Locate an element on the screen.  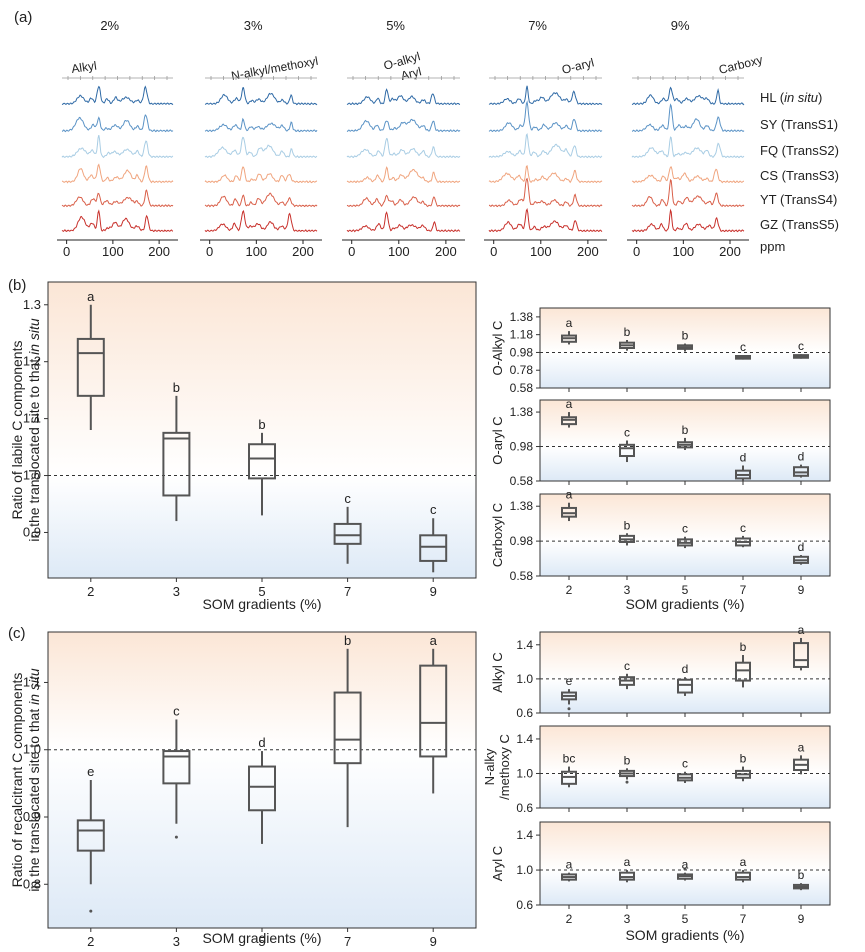
y-axis-label: N-alky is located at coordinates (489, 766).